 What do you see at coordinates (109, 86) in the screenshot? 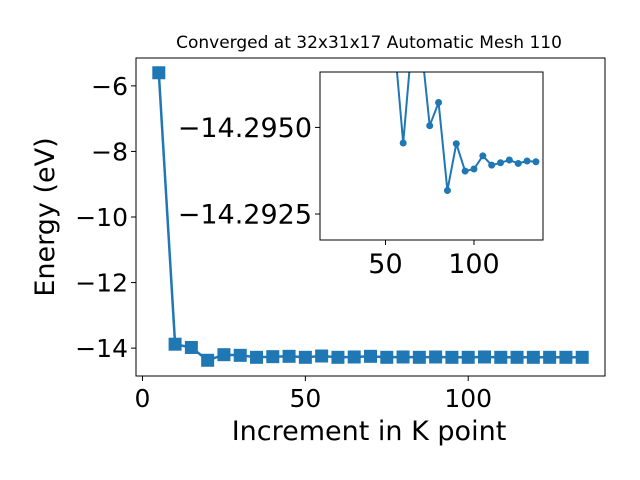
I see `main-y-tick-label: −6` at bounding box center [109, 86].